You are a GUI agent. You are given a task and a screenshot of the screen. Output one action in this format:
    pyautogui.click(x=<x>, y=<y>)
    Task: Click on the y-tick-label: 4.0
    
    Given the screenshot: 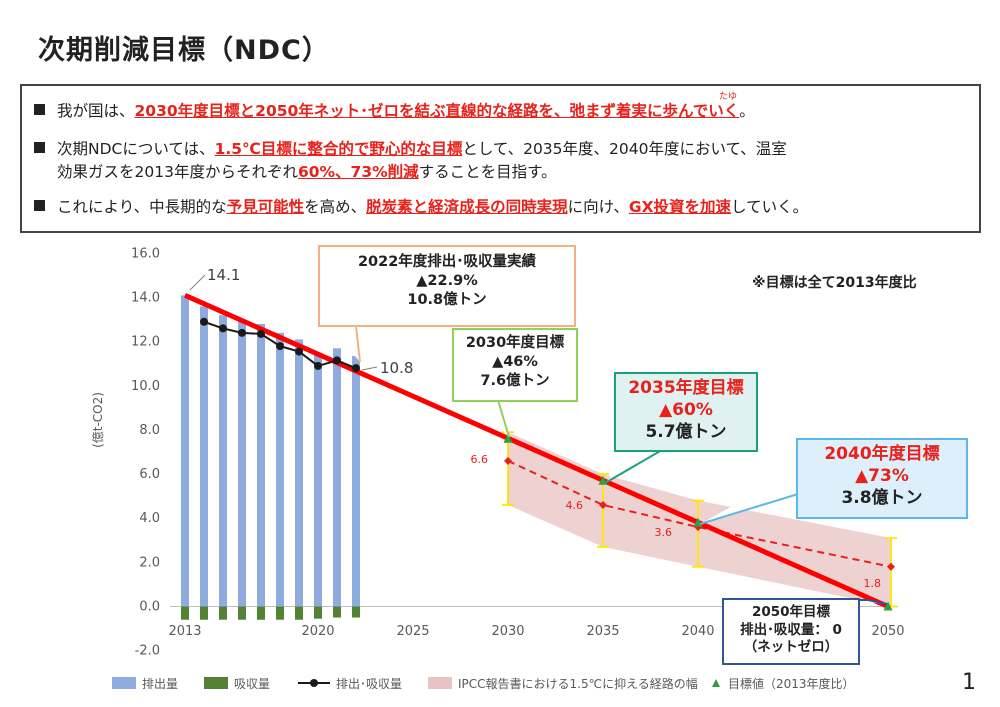 What is the action you would take?
    pyautogui.click(x=149, y=518)
    